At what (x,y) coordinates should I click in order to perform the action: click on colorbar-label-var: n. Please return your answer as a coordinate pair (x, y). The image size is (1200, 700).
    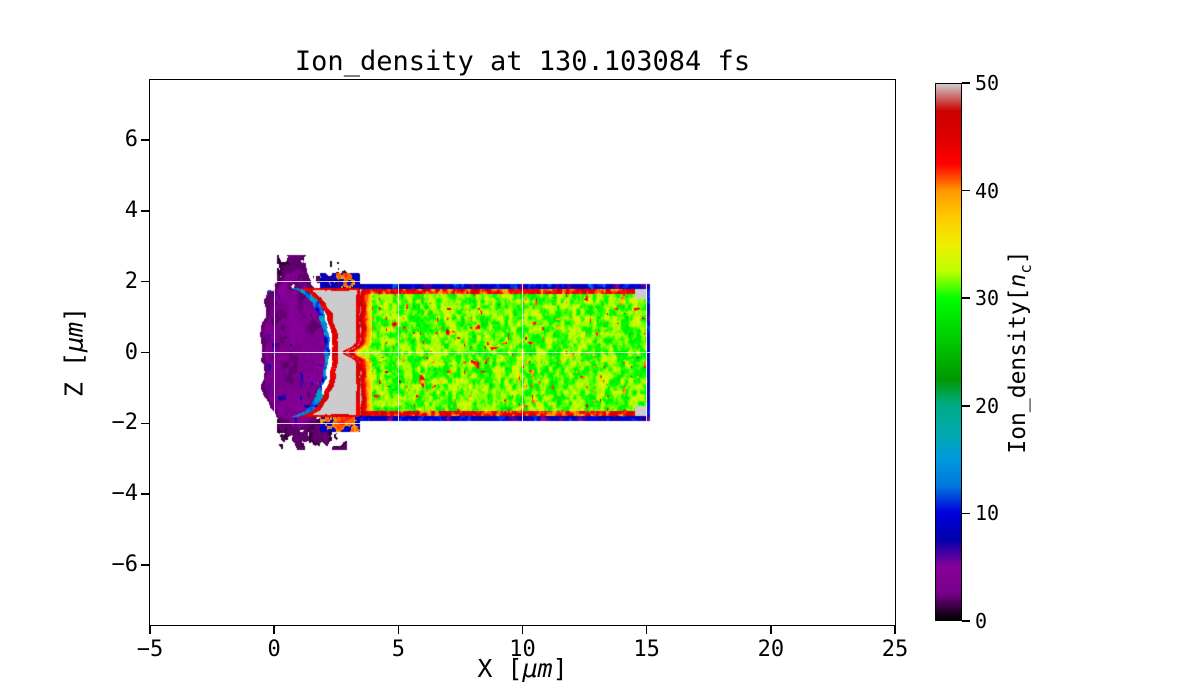
    Looking at the image, I should click on (1018, 280).